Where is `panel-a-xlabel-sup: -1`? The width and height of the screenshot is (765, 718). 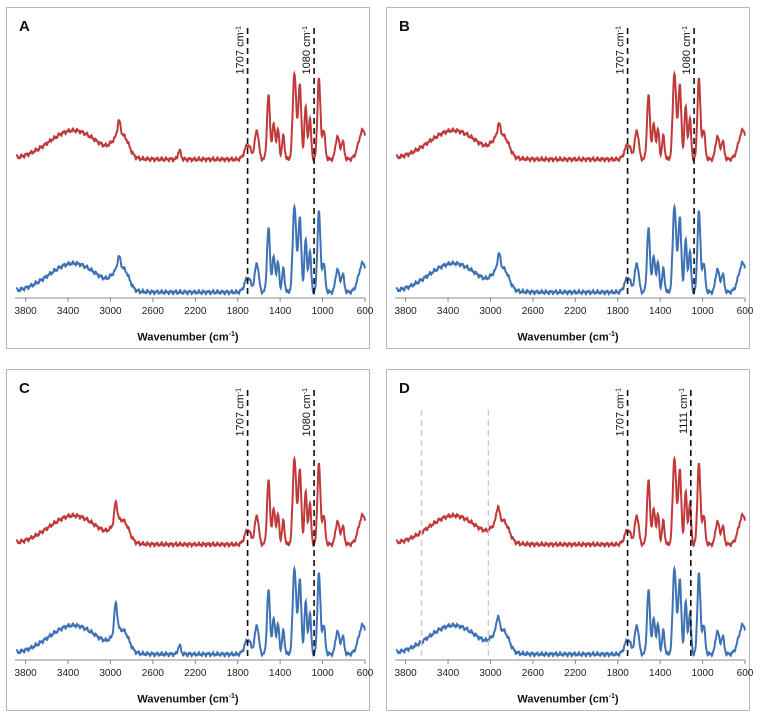
panel-a-xlabel-sup: -1 is located at coordinates (231, 334).